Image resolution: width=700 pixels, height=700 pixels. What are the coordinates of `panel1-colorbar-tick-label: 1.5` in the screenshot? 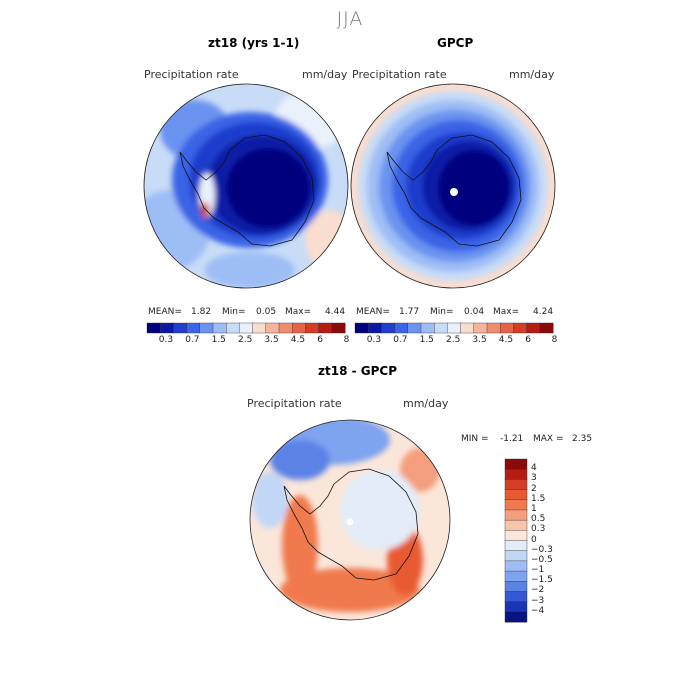 It's located at (218, 340).